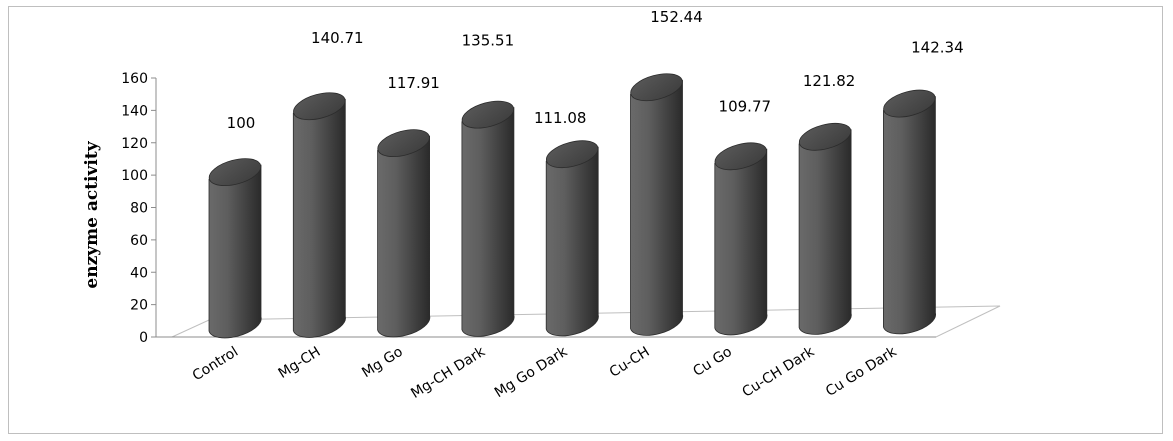 The image size is (1173, 441). Describe the element at coordinates (560, 118) in the screenshot. I see `data-label: 111.08` at that location.